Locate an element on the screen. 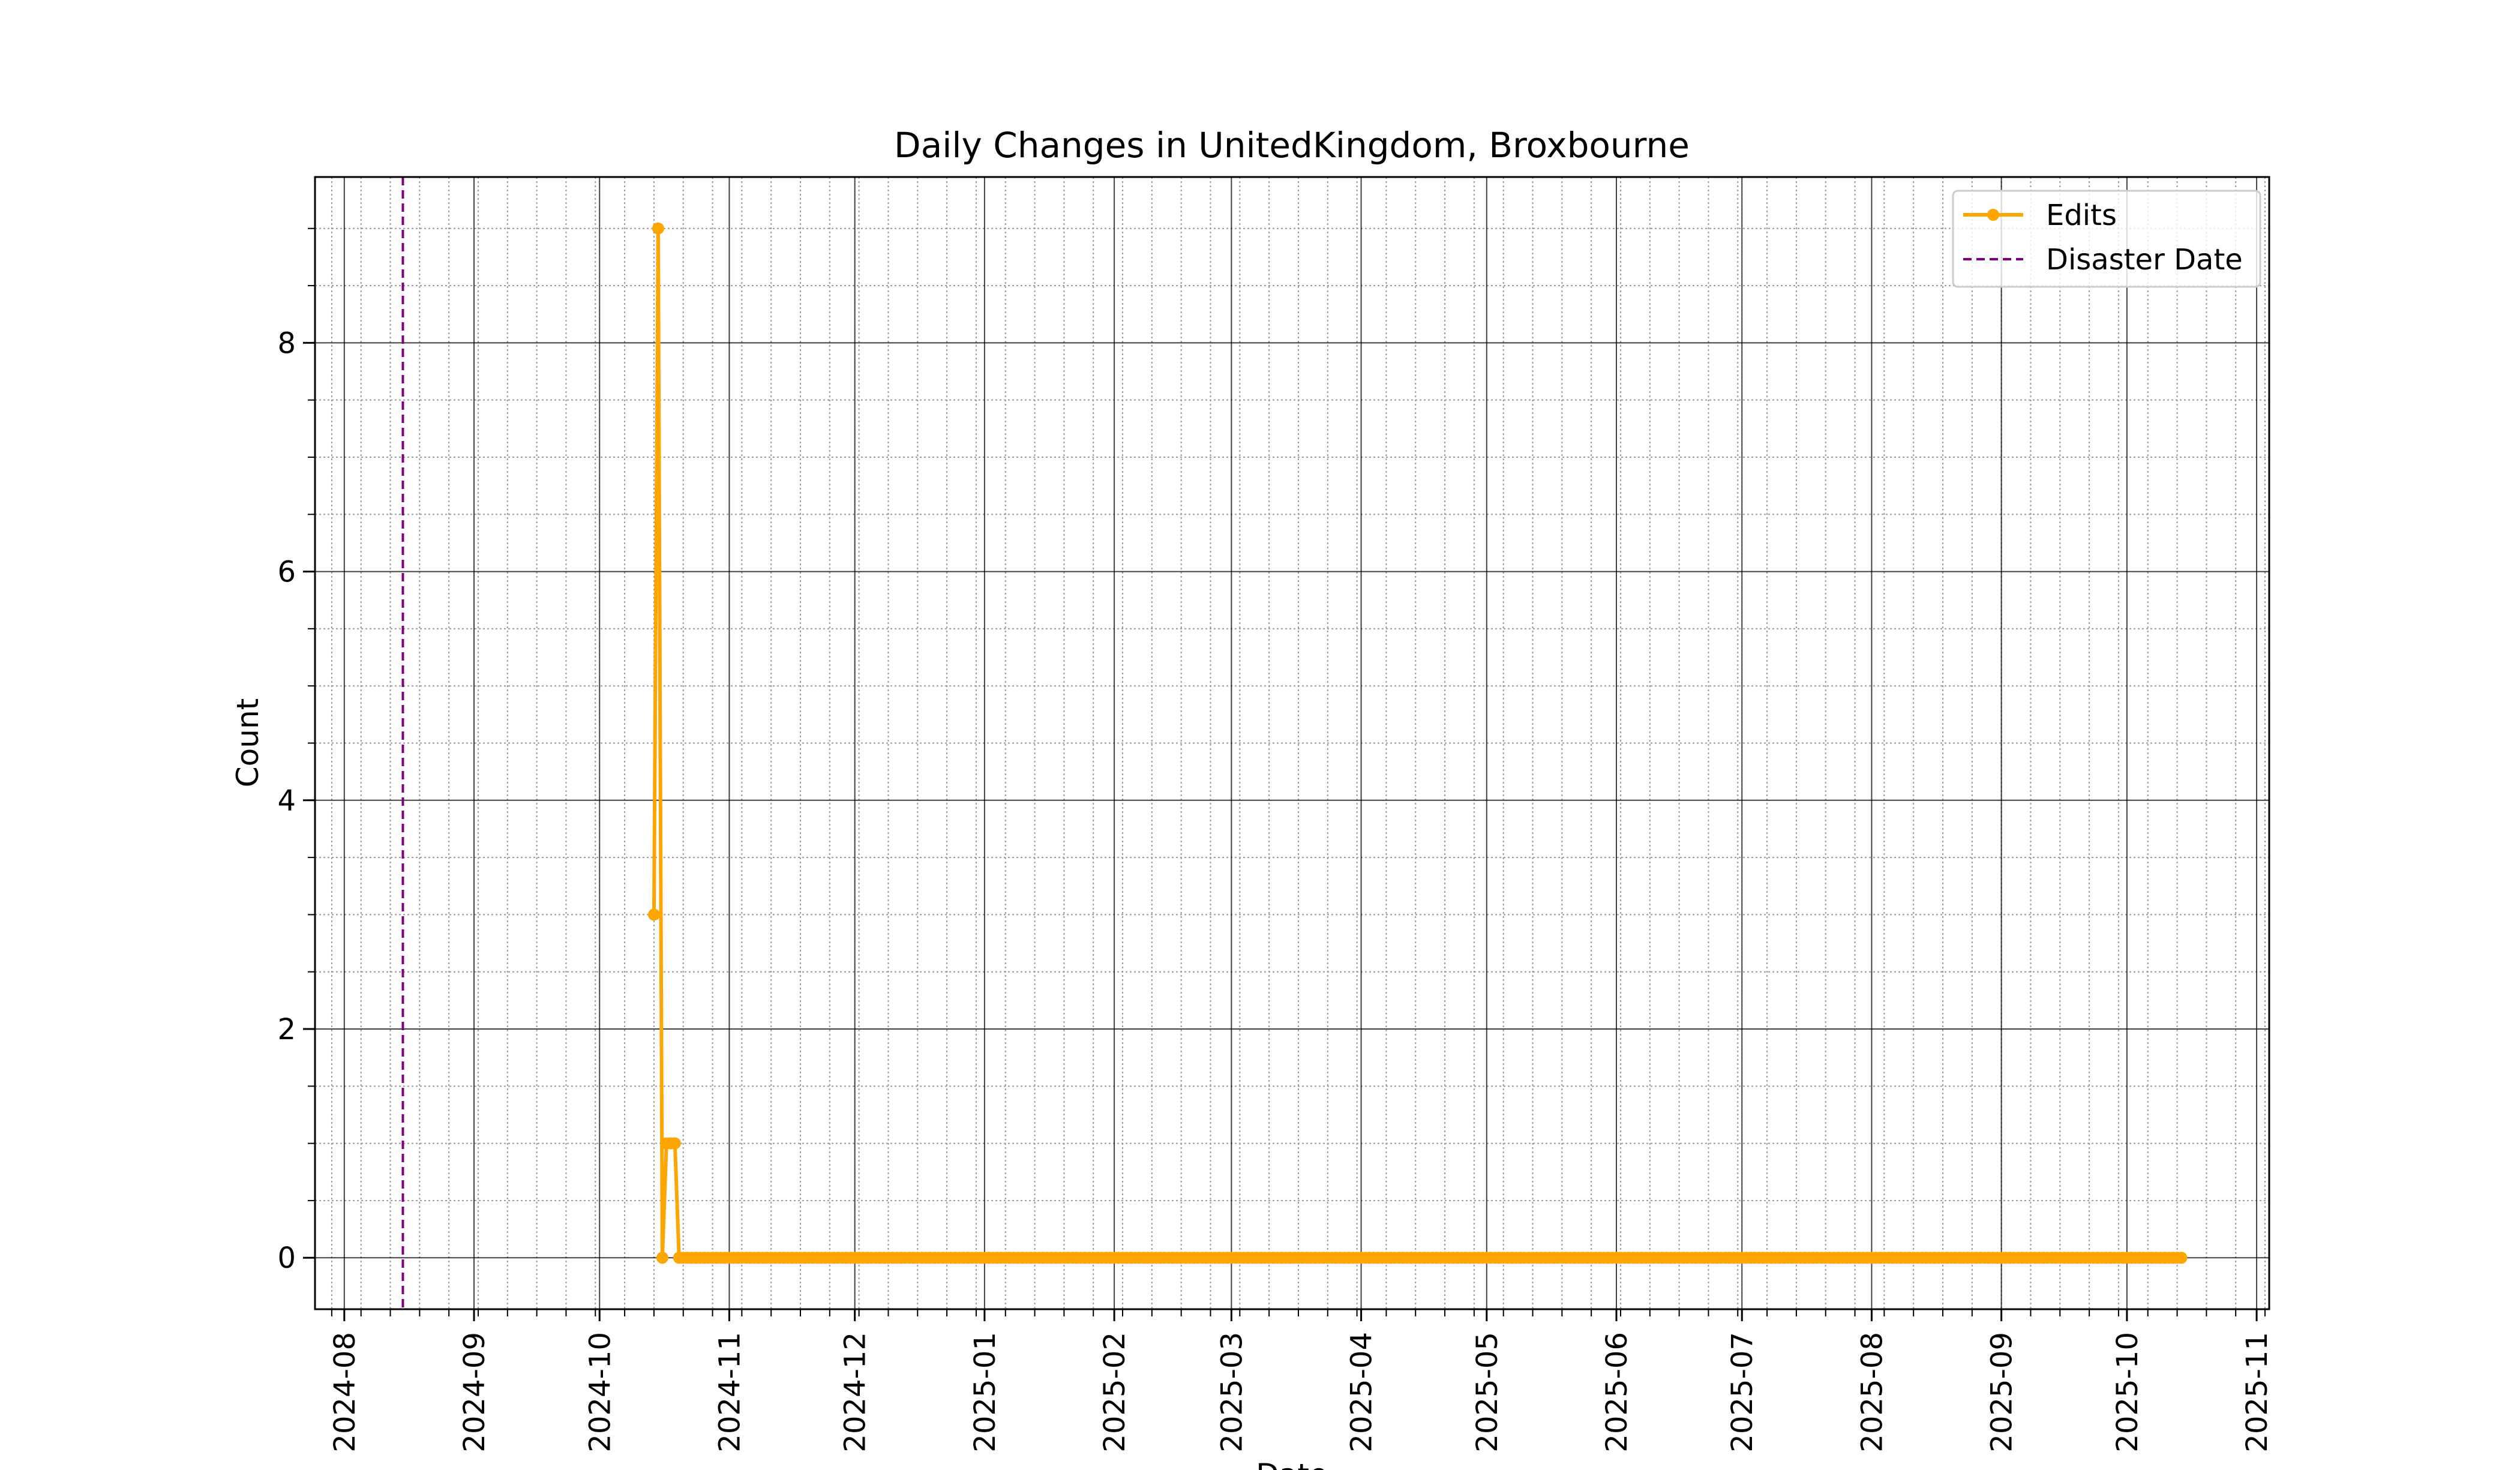 The height and width of the screenshot is (1470, 2520). x-tick-label: 2024-10 is located at coordinates (600, 1392).